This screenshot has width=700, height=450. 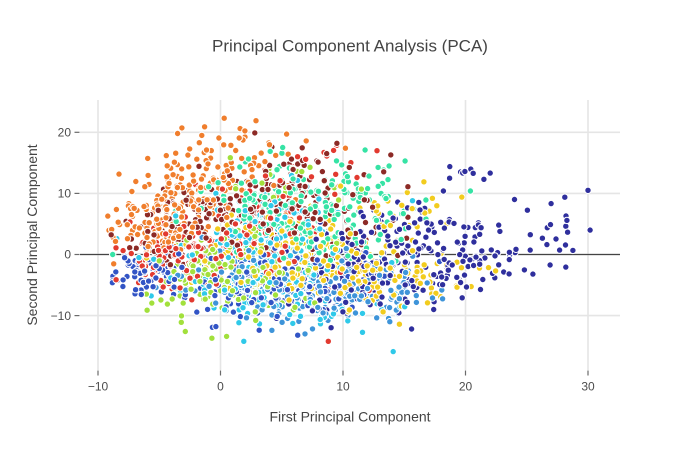 I want to click on svg-text: 30, so click(x=588, y=387).